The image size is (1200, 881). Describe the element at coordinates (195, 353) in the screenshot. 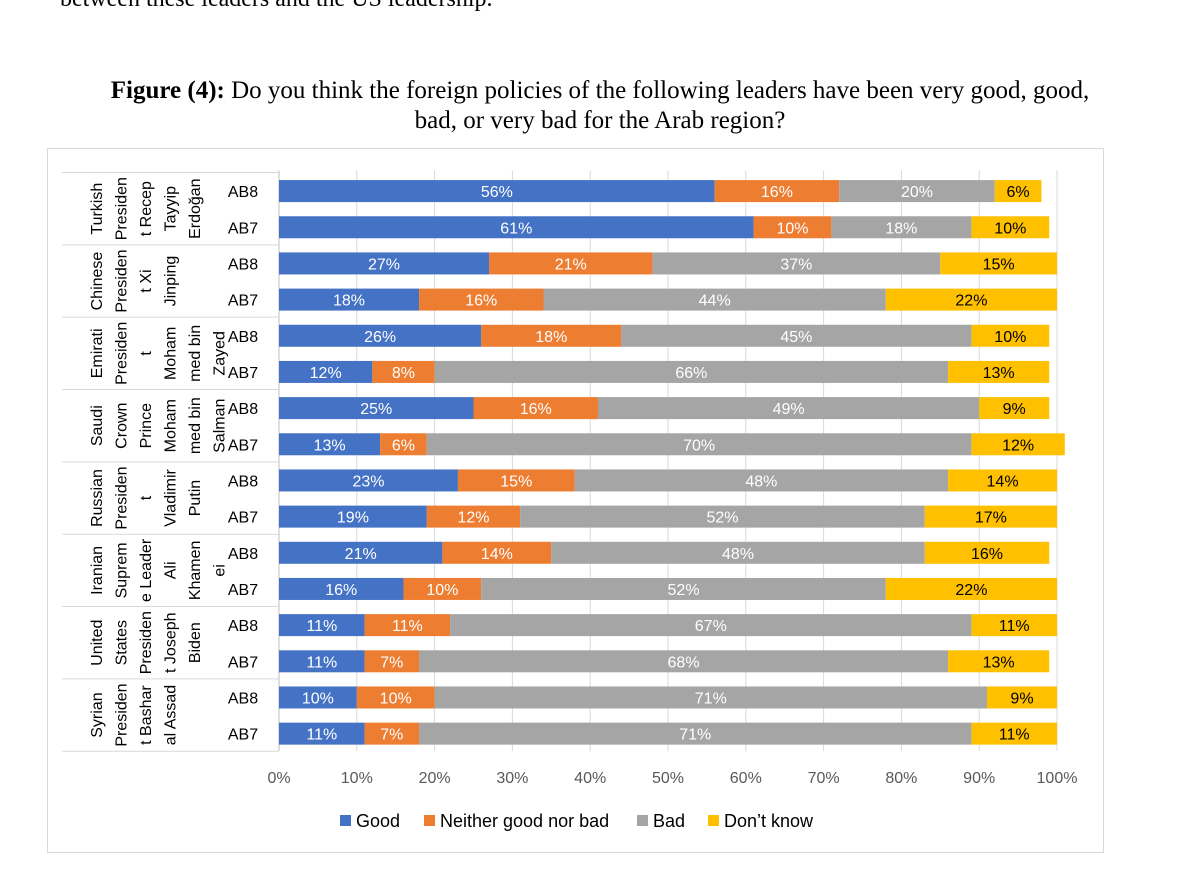

I see `group-label-line: med bin` at that location.